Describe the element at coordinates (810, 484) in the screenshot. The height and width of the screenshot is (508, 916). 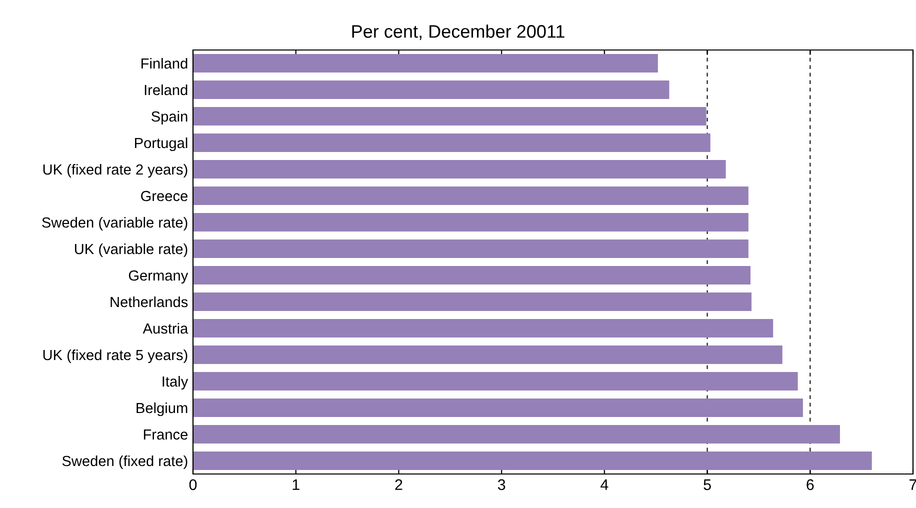
I see `x-tick-label: 6` at that location.